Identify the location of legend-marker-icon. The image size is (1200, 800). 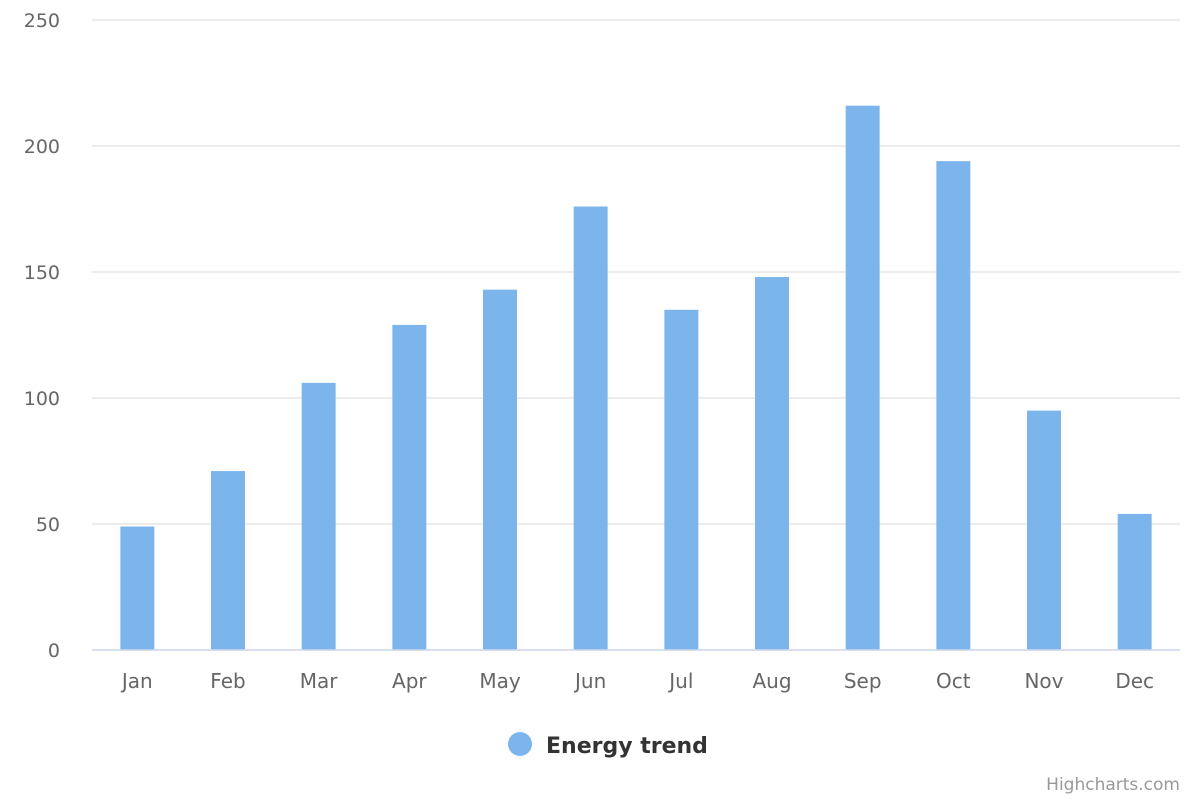
(520, 744).